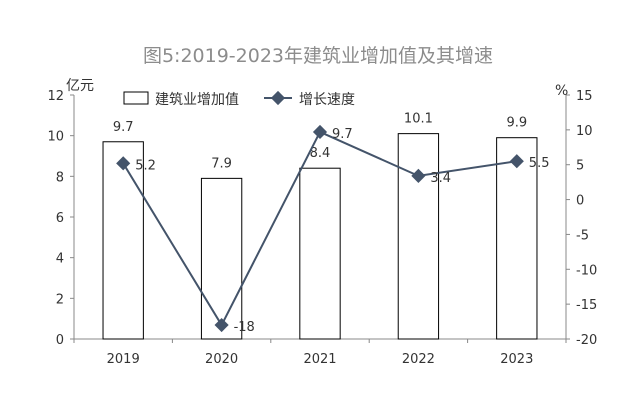  I want to click on growth-data-label: 5.5, so click(539, 163).